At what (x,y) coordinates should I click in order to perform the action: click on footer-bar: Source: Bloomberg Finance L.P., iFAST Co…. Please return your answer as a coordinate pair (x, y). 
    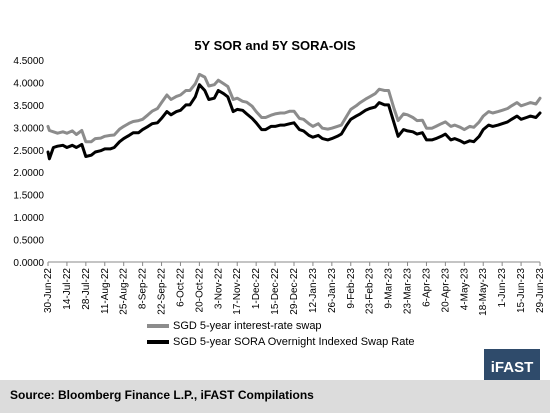
    Looking at the image, I should click on (275, 396).